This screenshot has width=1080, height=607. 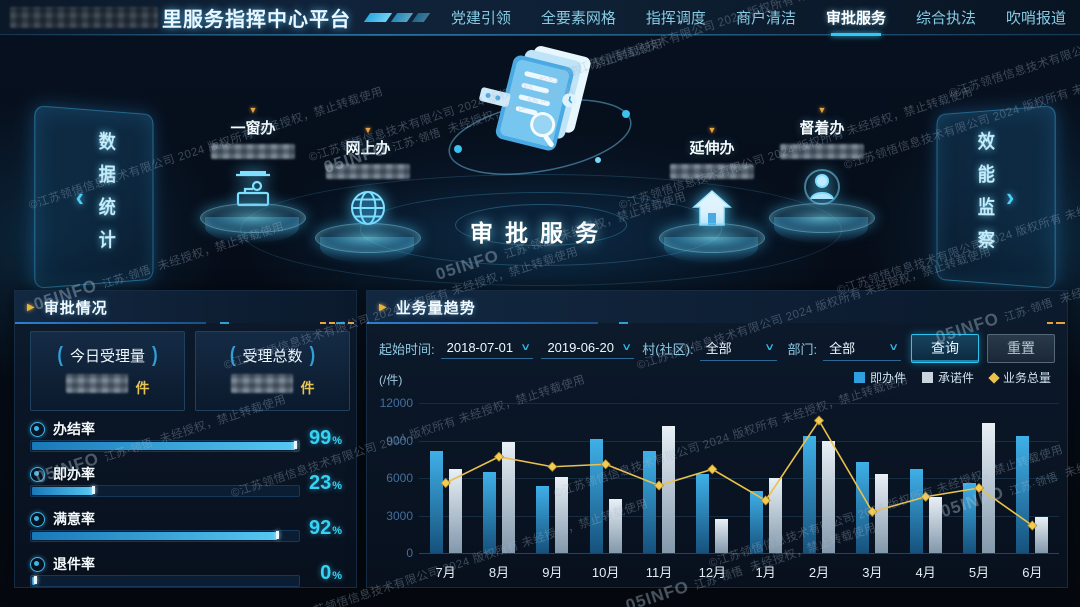 I want to click on metric-label: 退件率, so click(x=74, y=564).